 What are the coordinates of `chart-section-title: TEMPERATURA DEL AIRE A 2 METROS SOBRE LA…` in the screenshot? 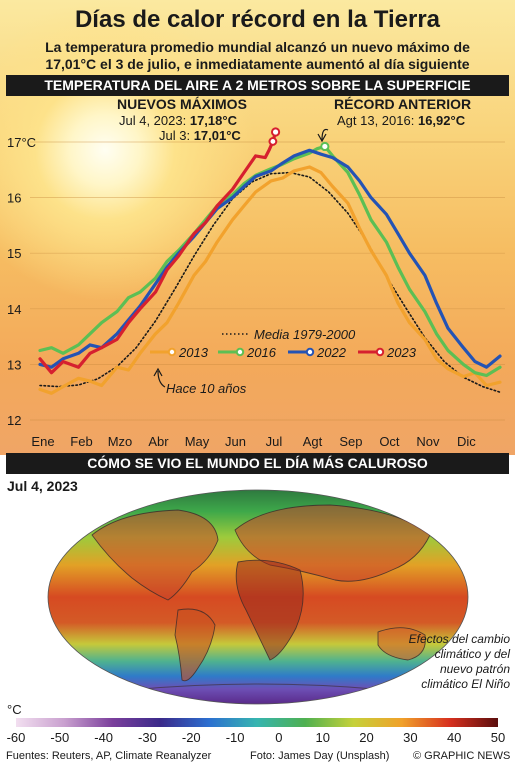 It's located at (257, 85).